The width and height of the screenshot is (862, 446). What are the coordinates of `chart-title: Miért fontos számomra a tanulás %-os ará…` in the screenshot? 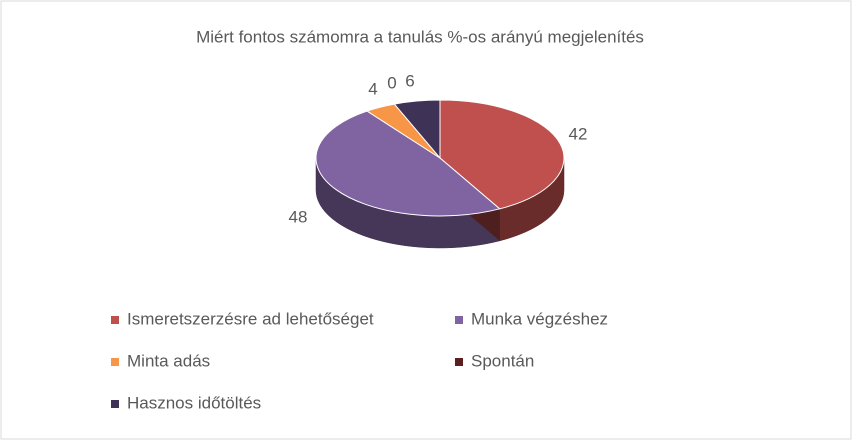 It's located at (420, 36).